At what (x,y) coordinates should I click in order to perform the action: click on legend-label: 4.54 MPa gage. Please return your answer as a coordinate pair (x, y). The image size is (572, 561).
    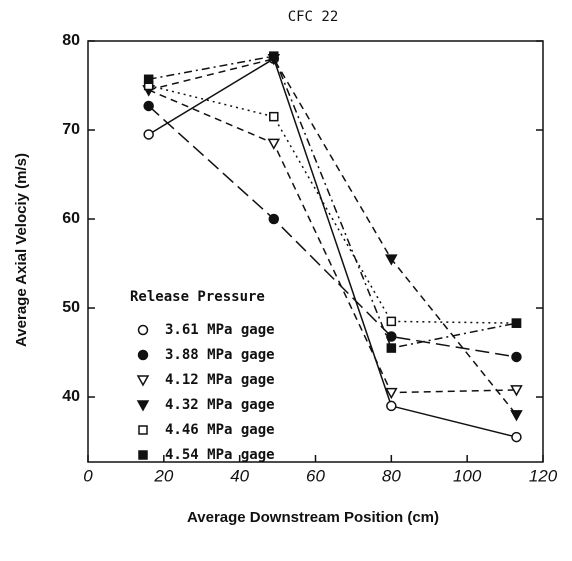
    Looking at the image, I should click on (220, 455).